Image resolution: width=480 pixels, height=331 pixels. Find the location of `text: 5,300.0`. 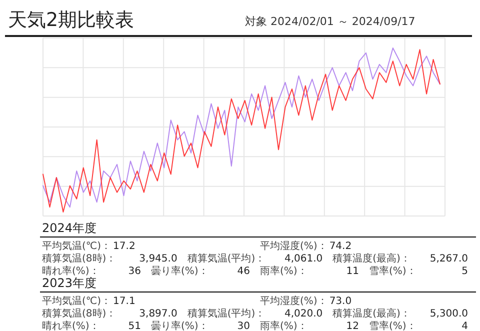

text: 5,300.0 is located at coordinates (449, 314).